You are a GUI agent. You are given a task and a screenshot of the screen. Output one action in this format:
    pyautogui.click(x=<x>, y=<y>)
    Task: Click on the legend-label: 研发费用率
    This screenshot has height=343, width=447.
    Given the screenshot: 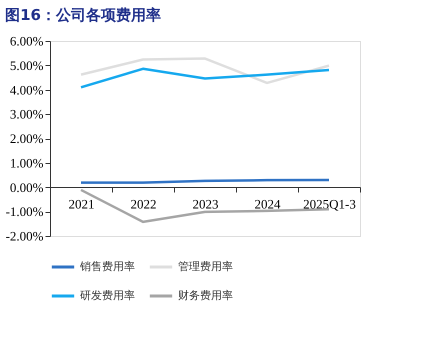 What is the action you would take?
    pyautogui.click(x=107, y=295)
    